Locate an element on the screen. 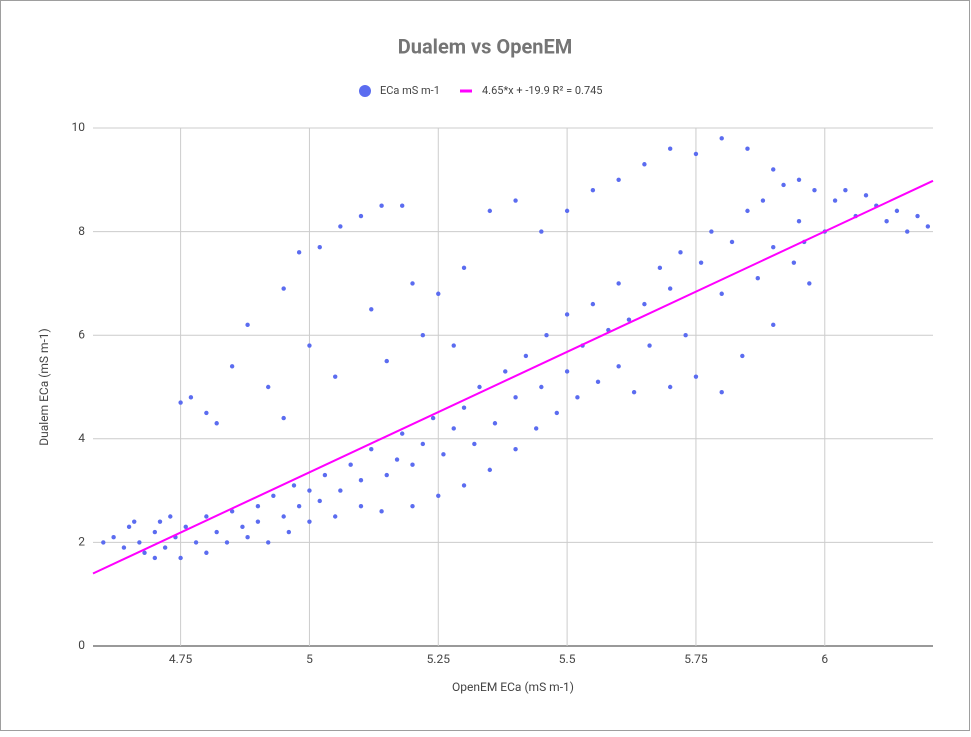  x-tick-label: 6 is located at coordinates (824, 659).